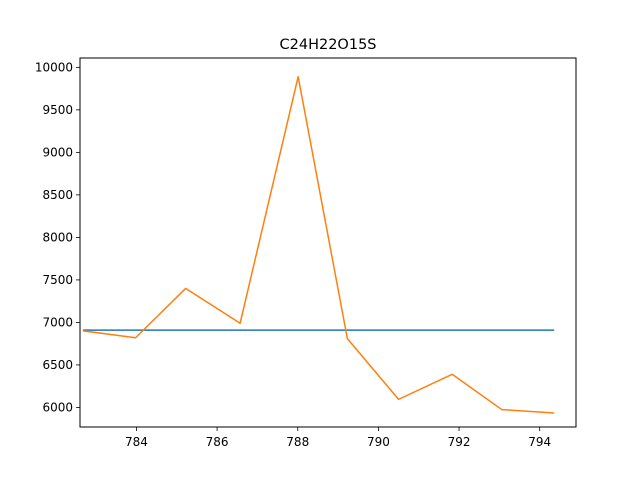  What do you see at coordinates (57, 110) in the screenshot?
I see `y-tick-label-9500: 9500` at bounding box center [57, 110].